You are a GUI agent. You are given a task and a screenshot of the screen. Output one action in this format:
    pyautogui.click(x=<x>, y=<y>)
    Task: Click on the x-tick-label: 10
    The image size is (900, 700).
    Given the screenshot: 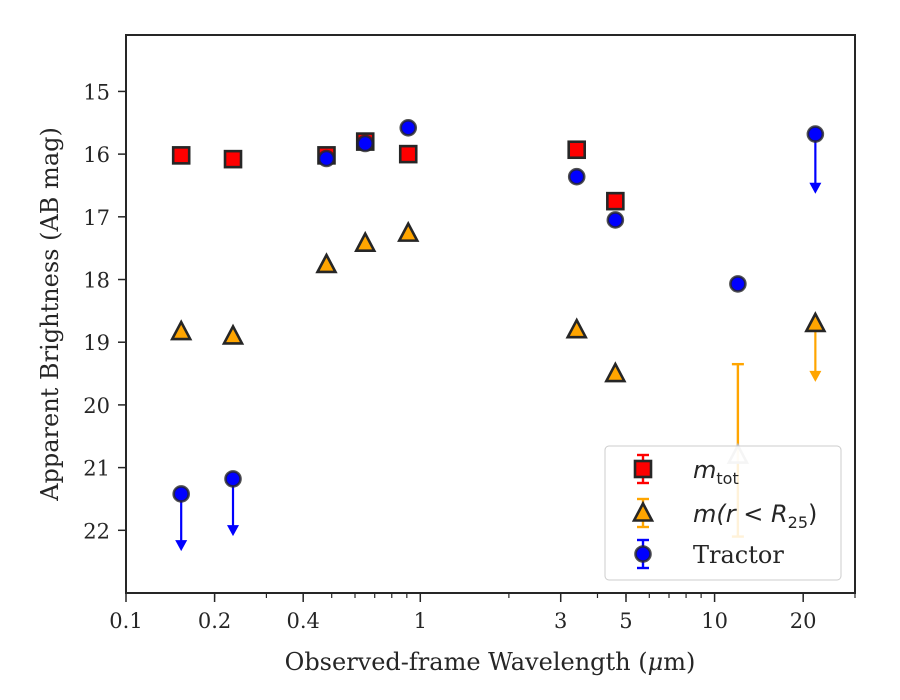 What is the action you would take?
    pyautogui.click(x=714, y=621)
    